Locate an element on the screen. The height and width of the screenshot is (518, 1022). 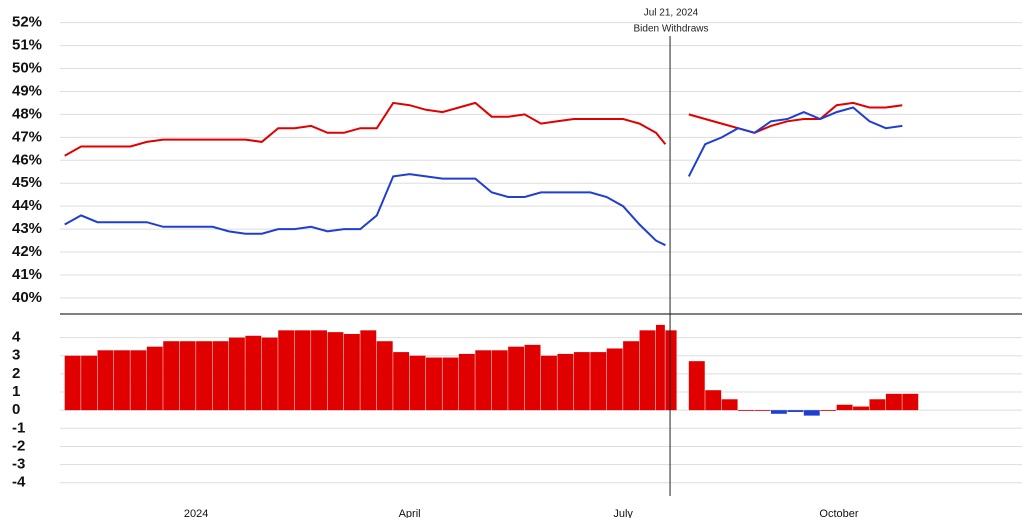
y-tick-label: 0 is located at coordinates (16, 409).